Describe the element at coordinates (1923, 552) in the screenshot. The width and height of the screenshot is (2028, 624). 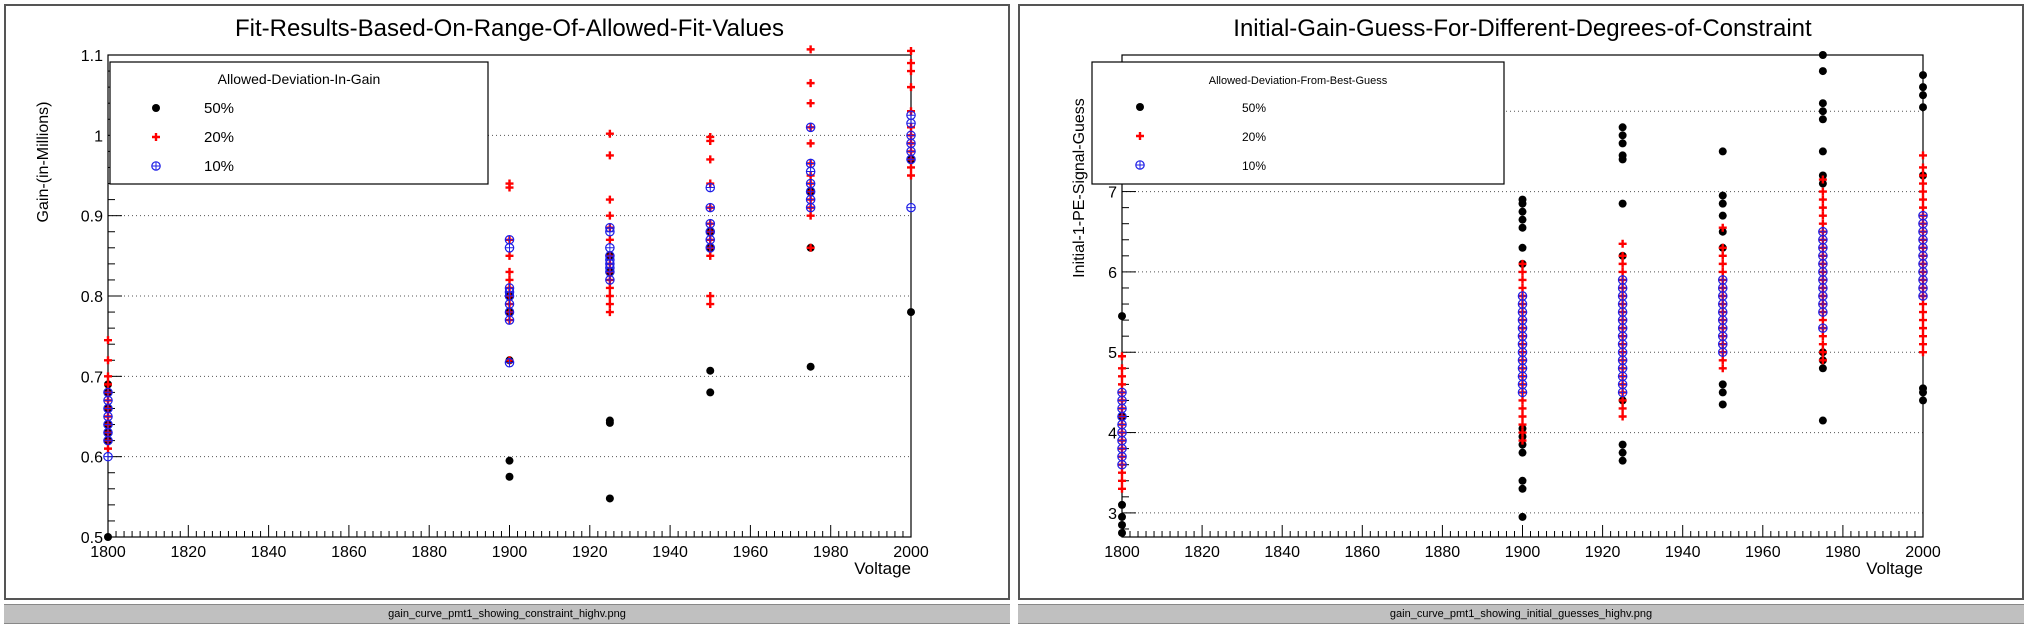
I see `x-tick-label: 2000` at that location.